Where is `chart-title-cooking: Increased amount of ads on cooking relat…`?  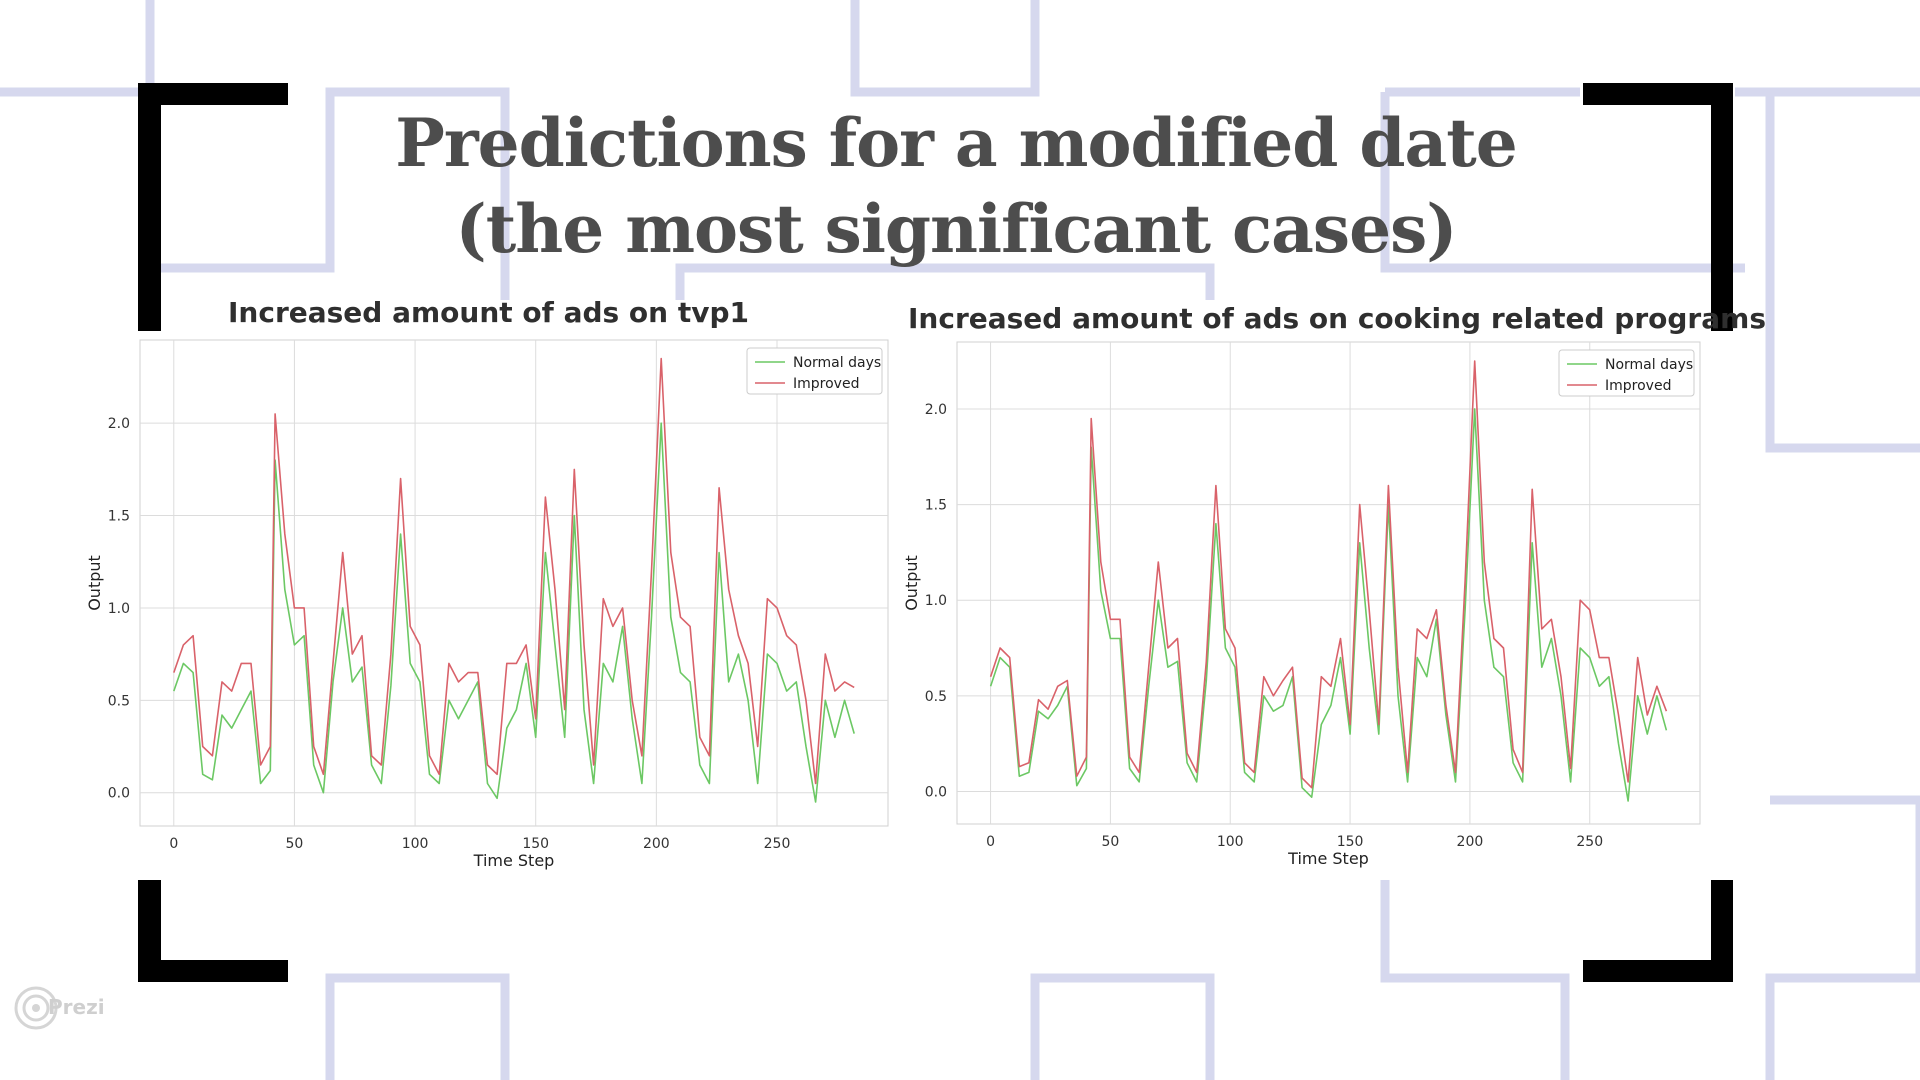
chart-title-cooking: Increased amount of ads on cooking relat… is located at coordinates (1337, 318).